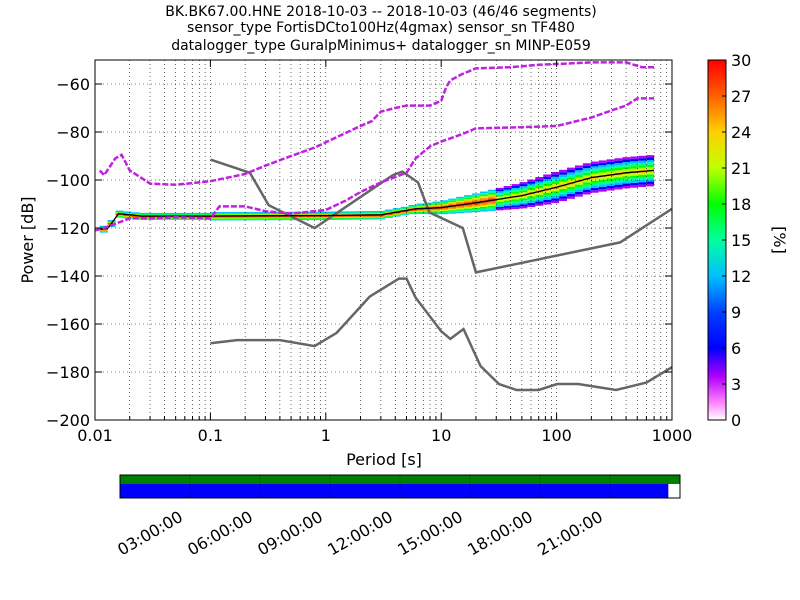 The image size is (800, 600). What do you see at coordinates (741, 240) in the screenshot?
I see `colorbar-tick-label: 15` at bounding box center [741, 240].